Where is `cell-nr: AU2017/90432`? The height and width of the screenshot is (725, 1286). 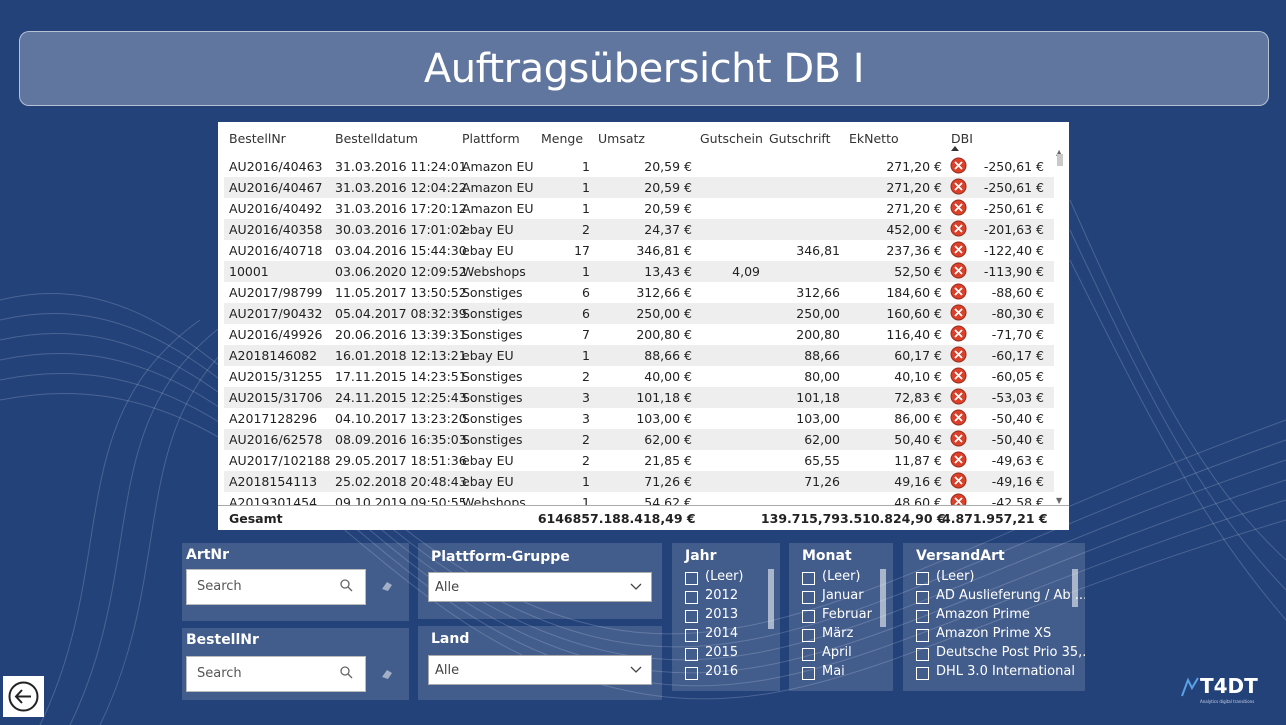
cell-nr: AU2017/90432 is located at coordinates (276, 313).